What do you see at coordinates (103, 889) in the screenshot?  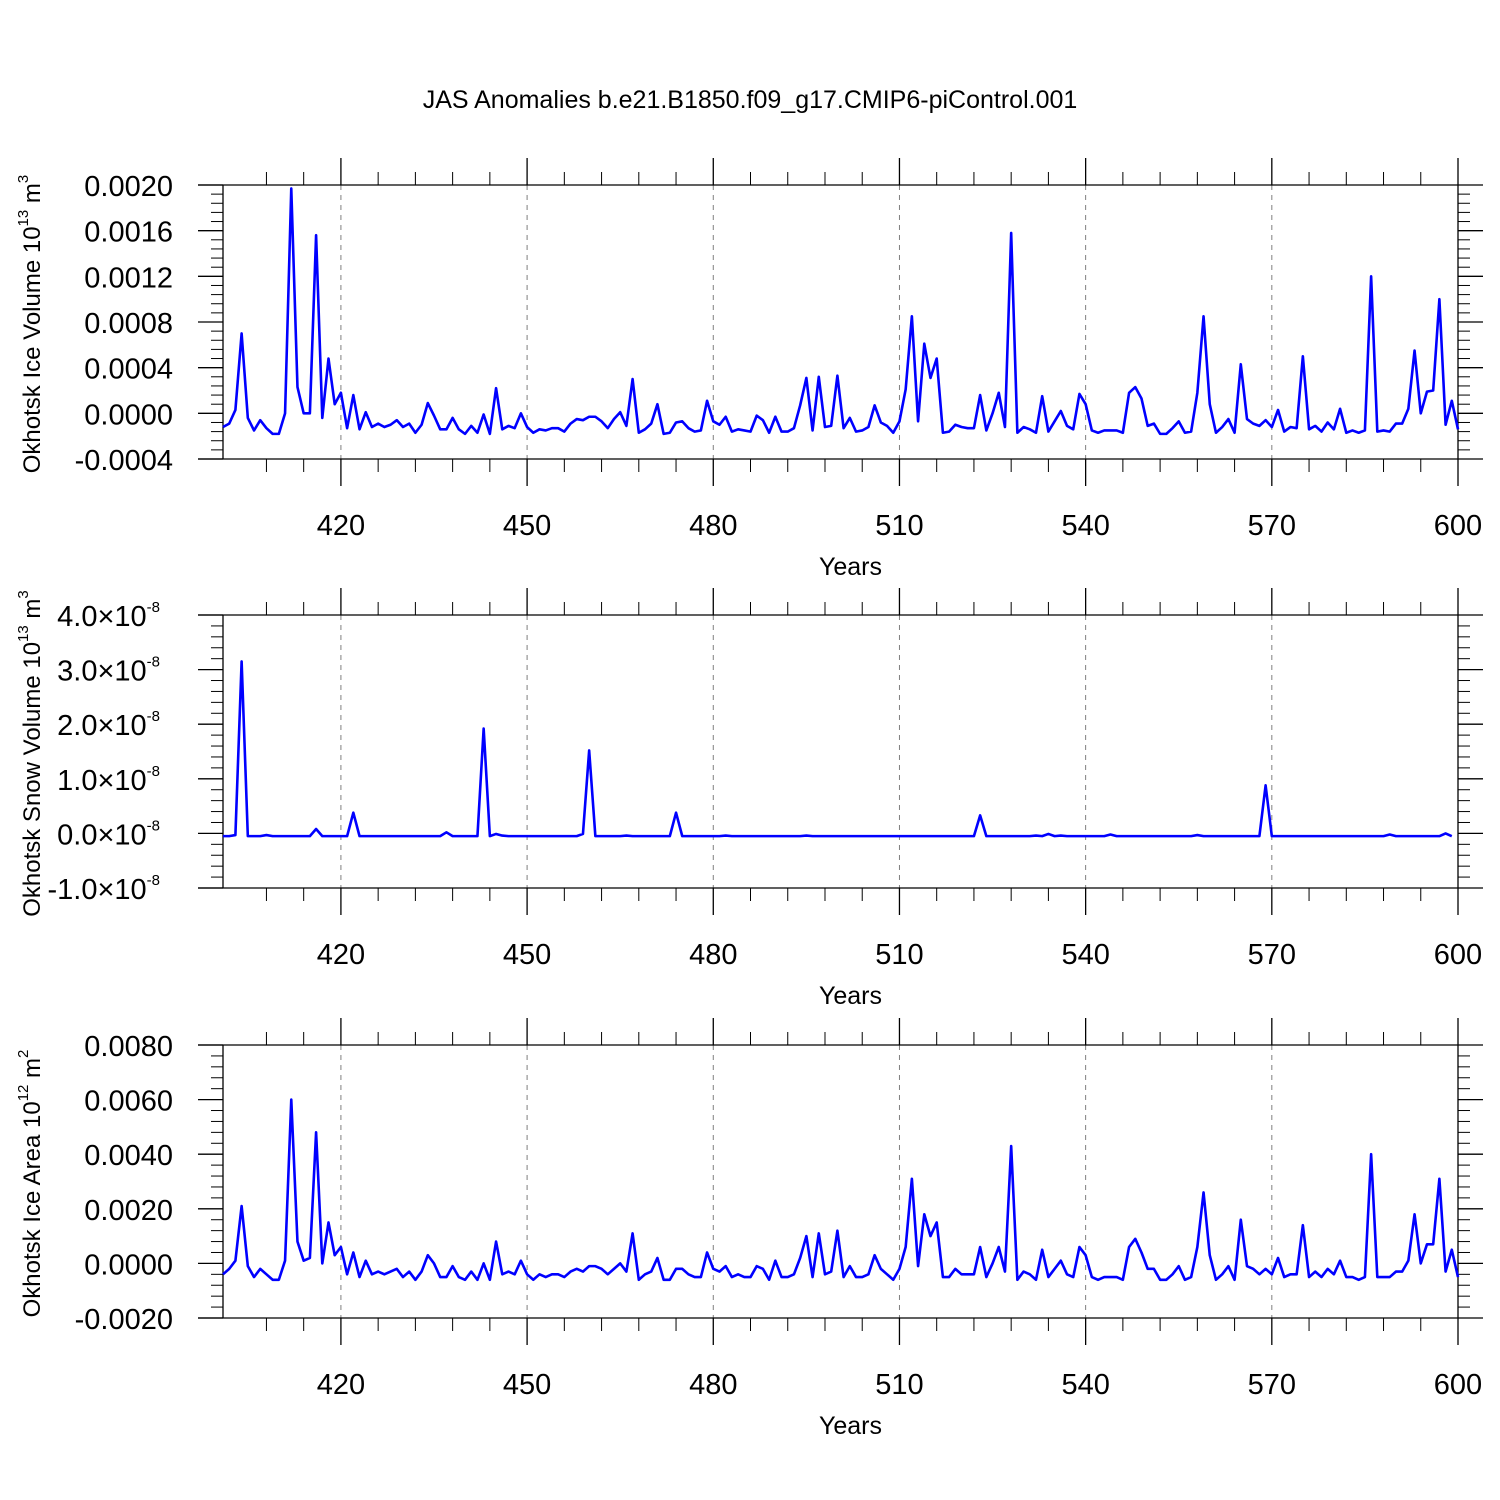 I see `y-tick-label: -1.0×10⁻⁸` at bounding box center [103, 889].